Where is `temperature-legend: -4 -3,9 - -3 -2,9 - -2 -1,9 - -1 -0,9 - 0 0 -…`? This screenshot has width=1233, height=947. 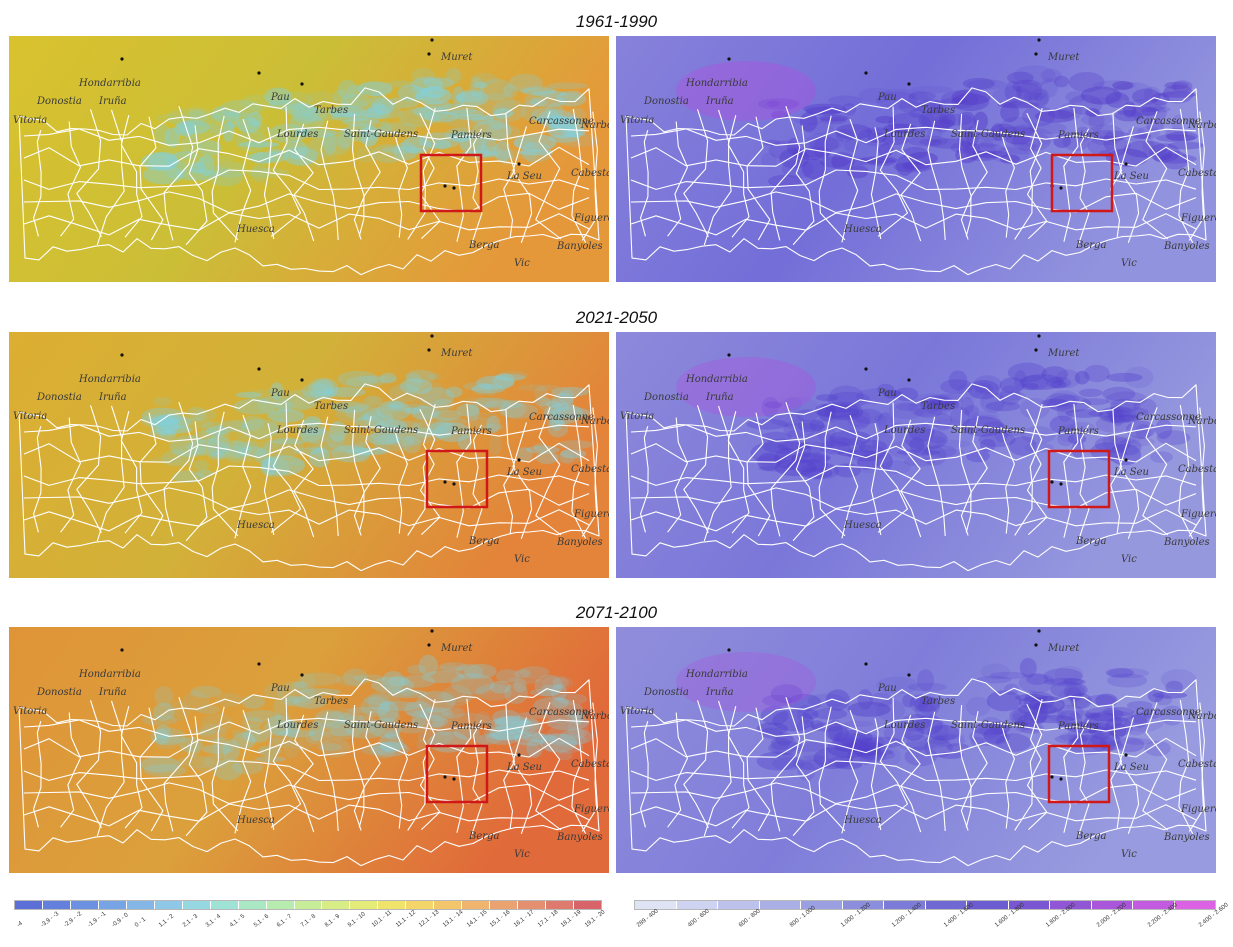
temperature-legend: -4 -3,9 - -3 -2,9 - -2 -1,9 - -1 -0,9 - 0 0 -… is located at coordinates (310, 920).